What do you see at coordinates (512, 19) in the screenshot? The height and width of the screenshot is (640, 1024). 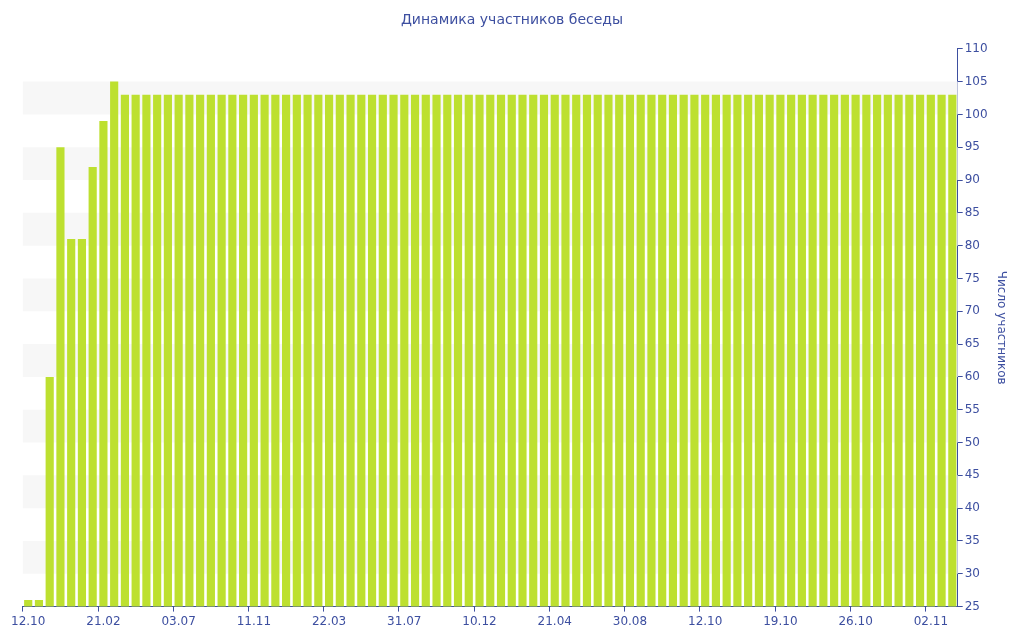 I see `chart-title: Динамика участников беседы` at bounding box center [512, 19].